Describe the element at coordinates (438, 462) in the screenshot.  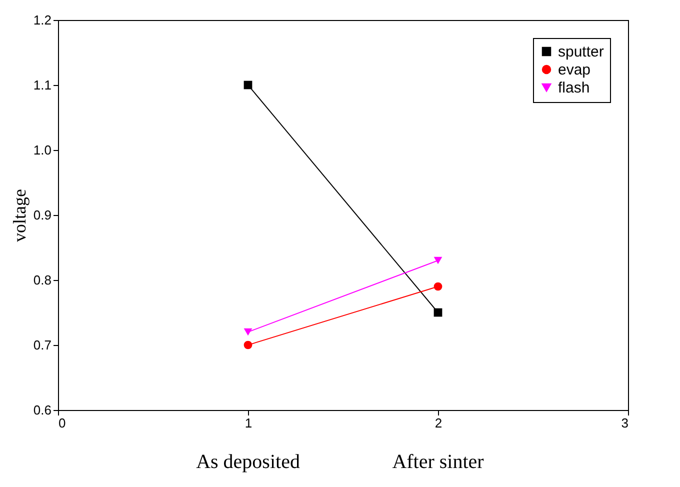
I see `text: After sinter` at that location.